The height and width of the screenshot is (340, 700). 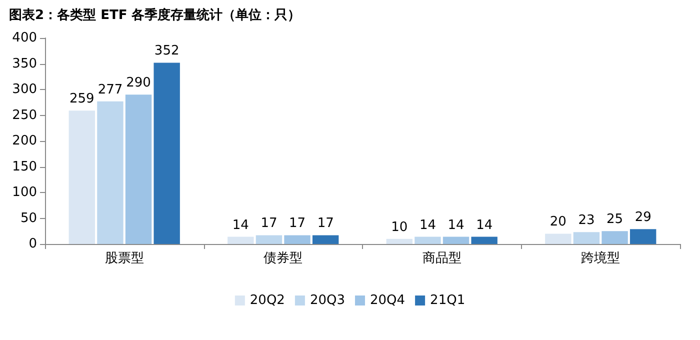 I want to click on y-tick-label: 100, so click(x=24, y=192).